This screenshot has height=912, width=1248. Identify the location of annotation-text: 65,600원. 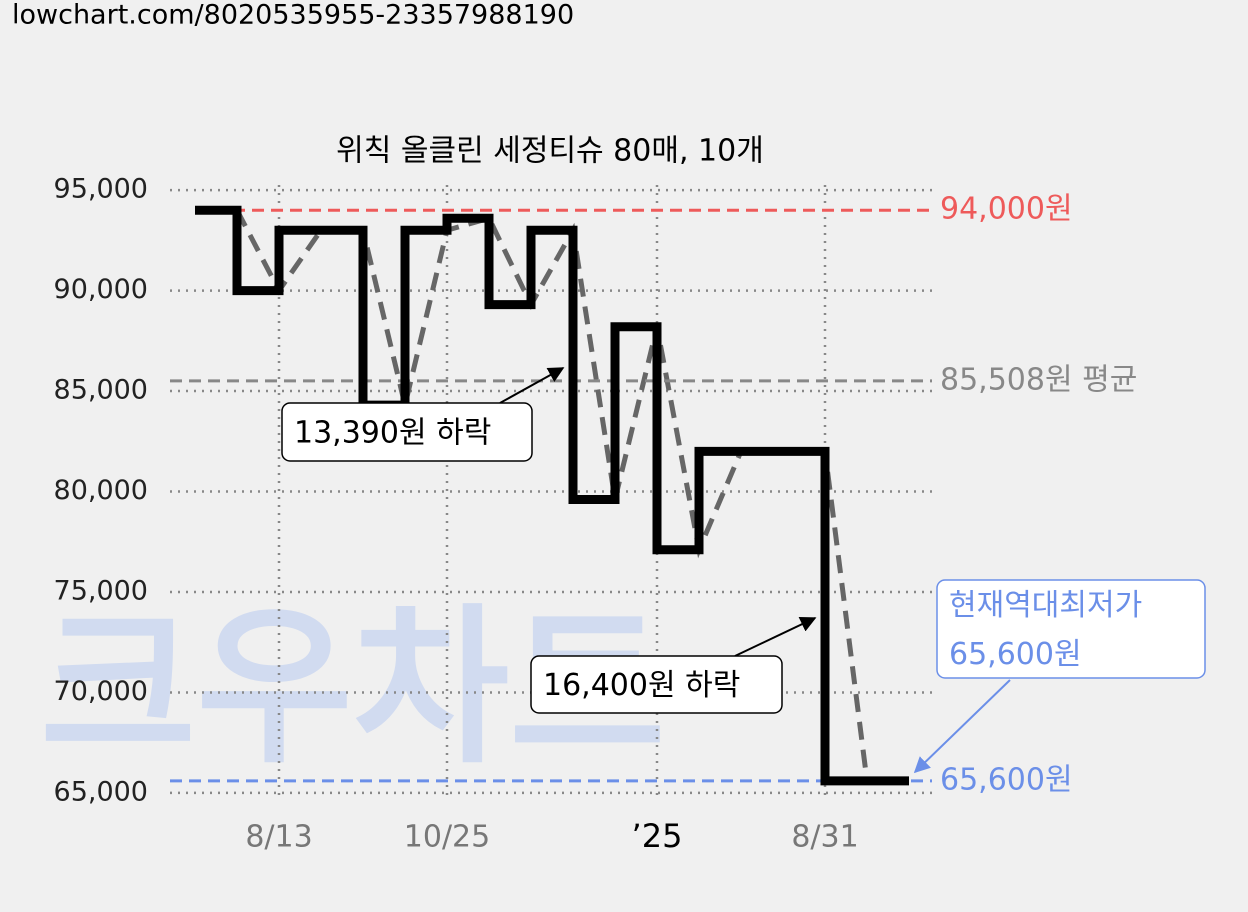
(1015, 654).